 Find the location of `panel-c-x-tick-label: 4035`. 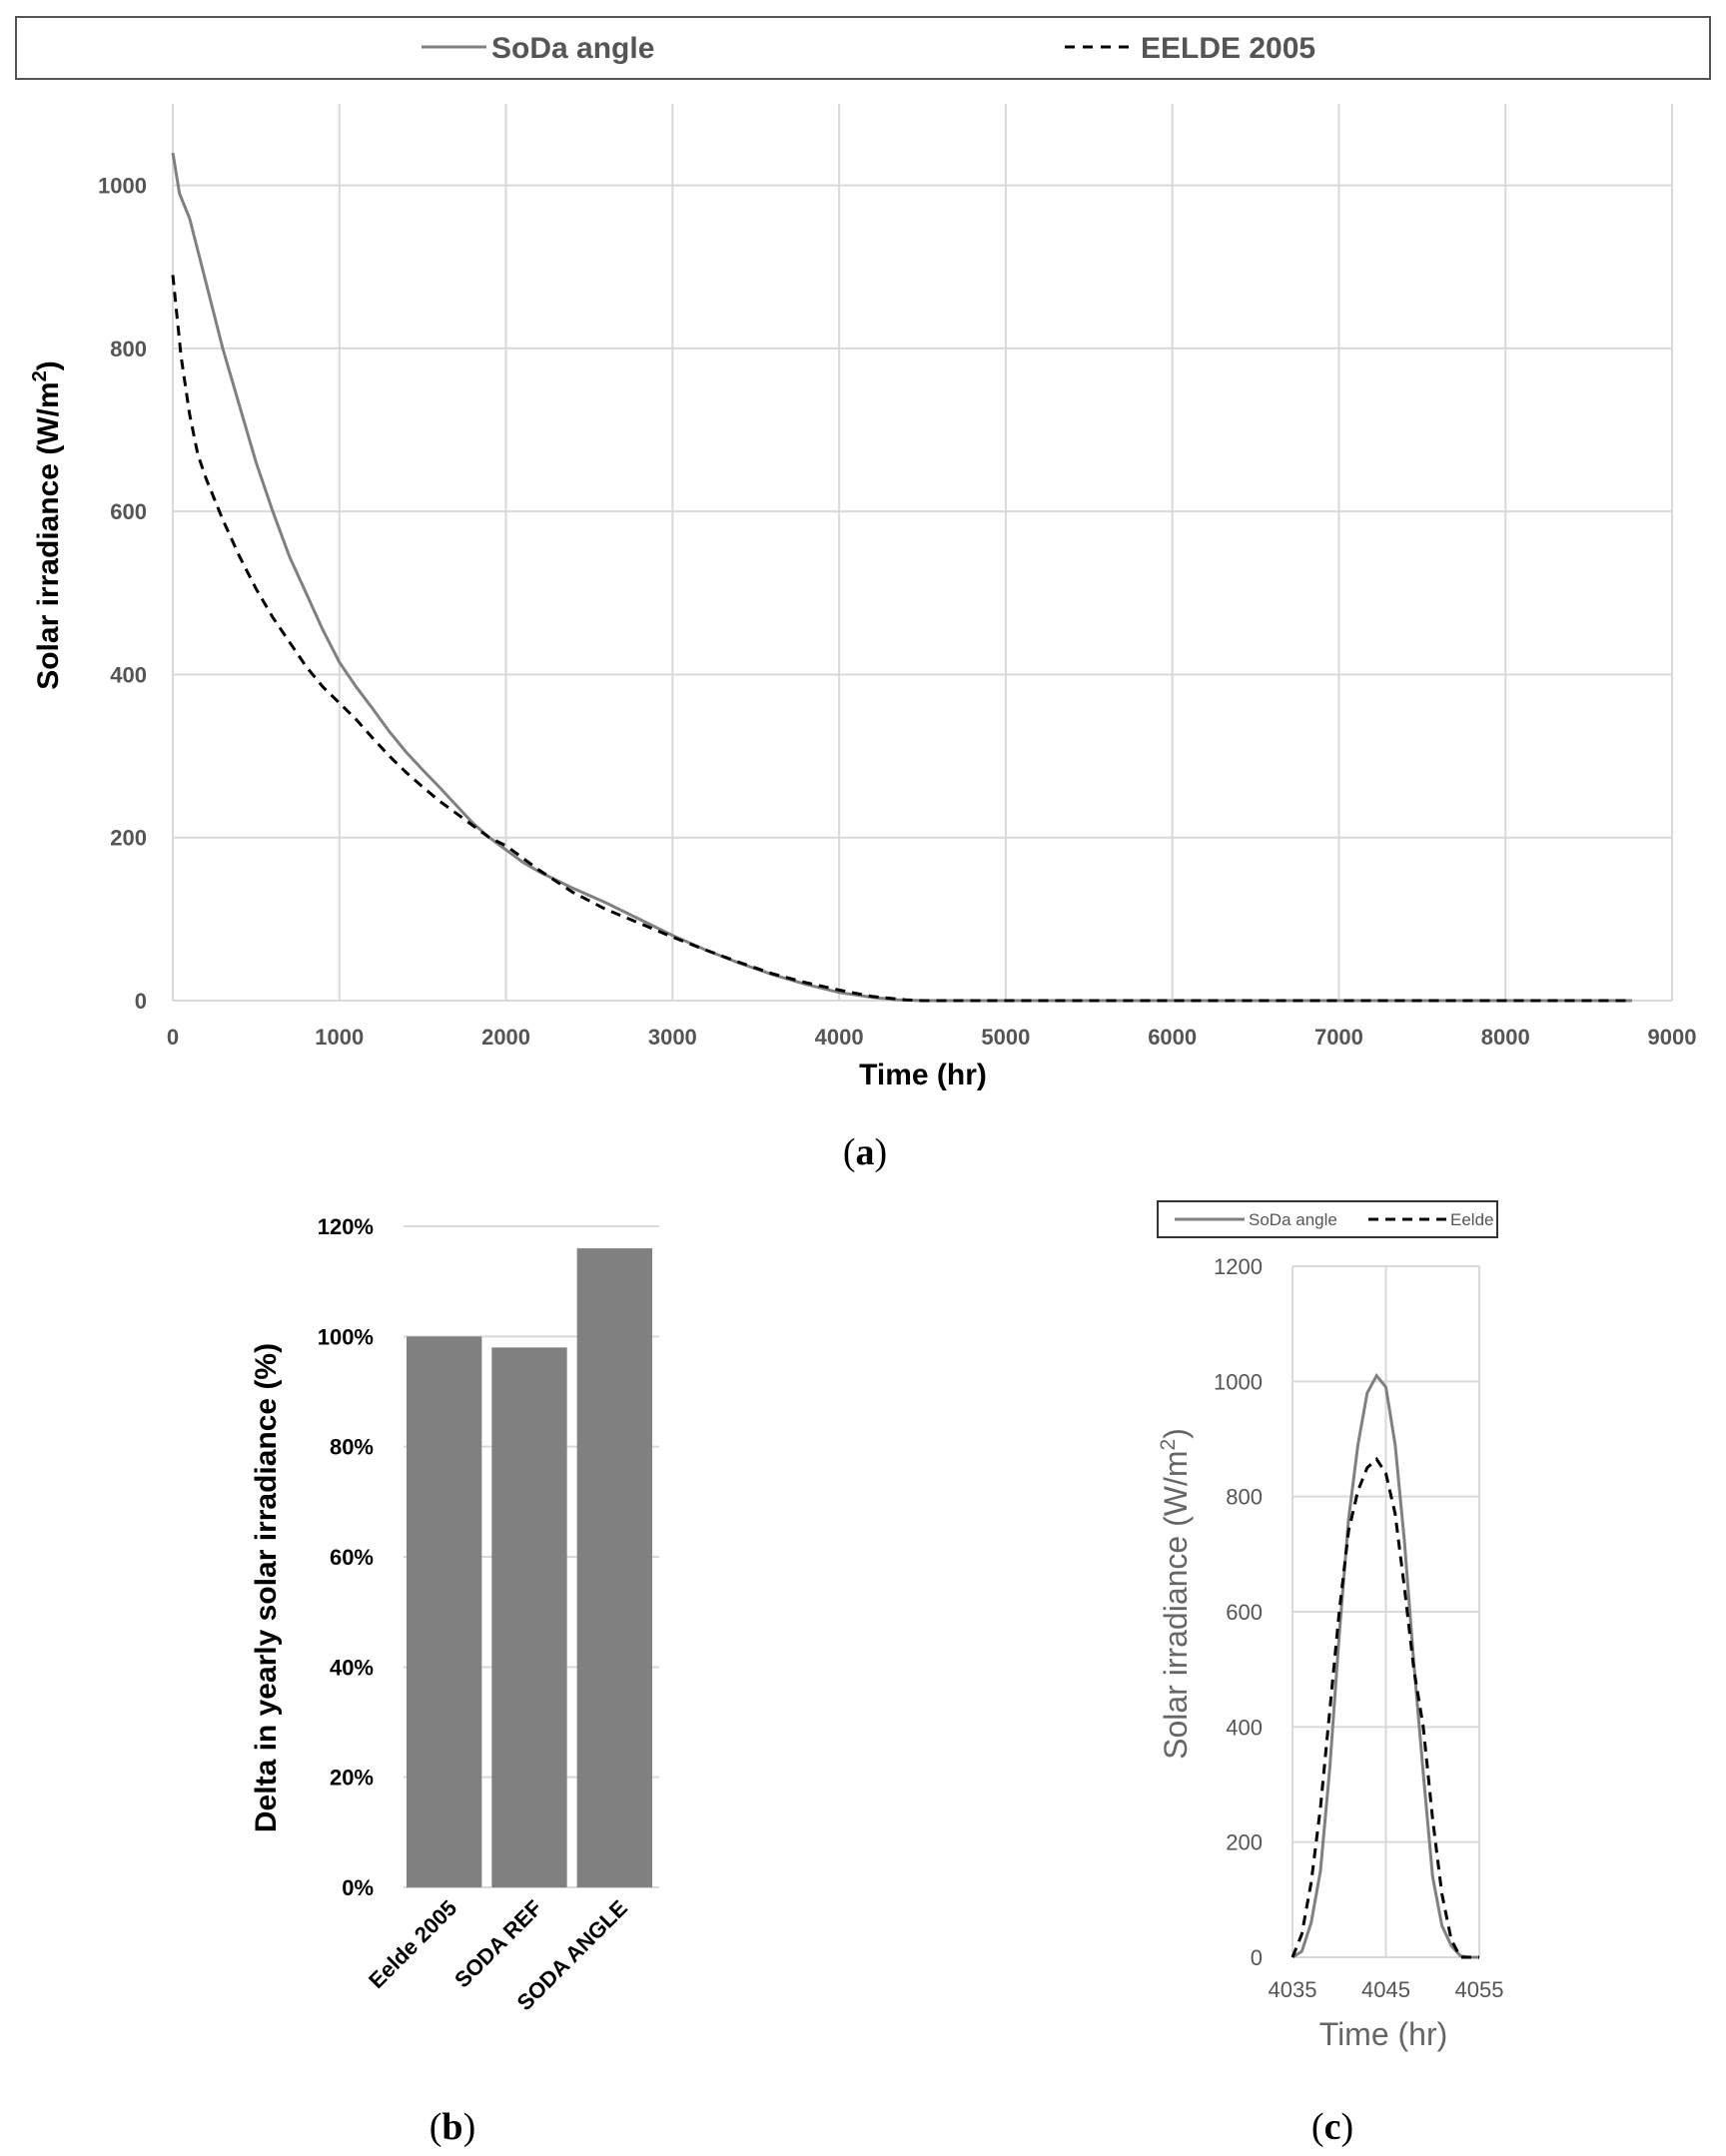

panel-c-x-tick-label: 4035 is located at coordinates (1293, 1990).